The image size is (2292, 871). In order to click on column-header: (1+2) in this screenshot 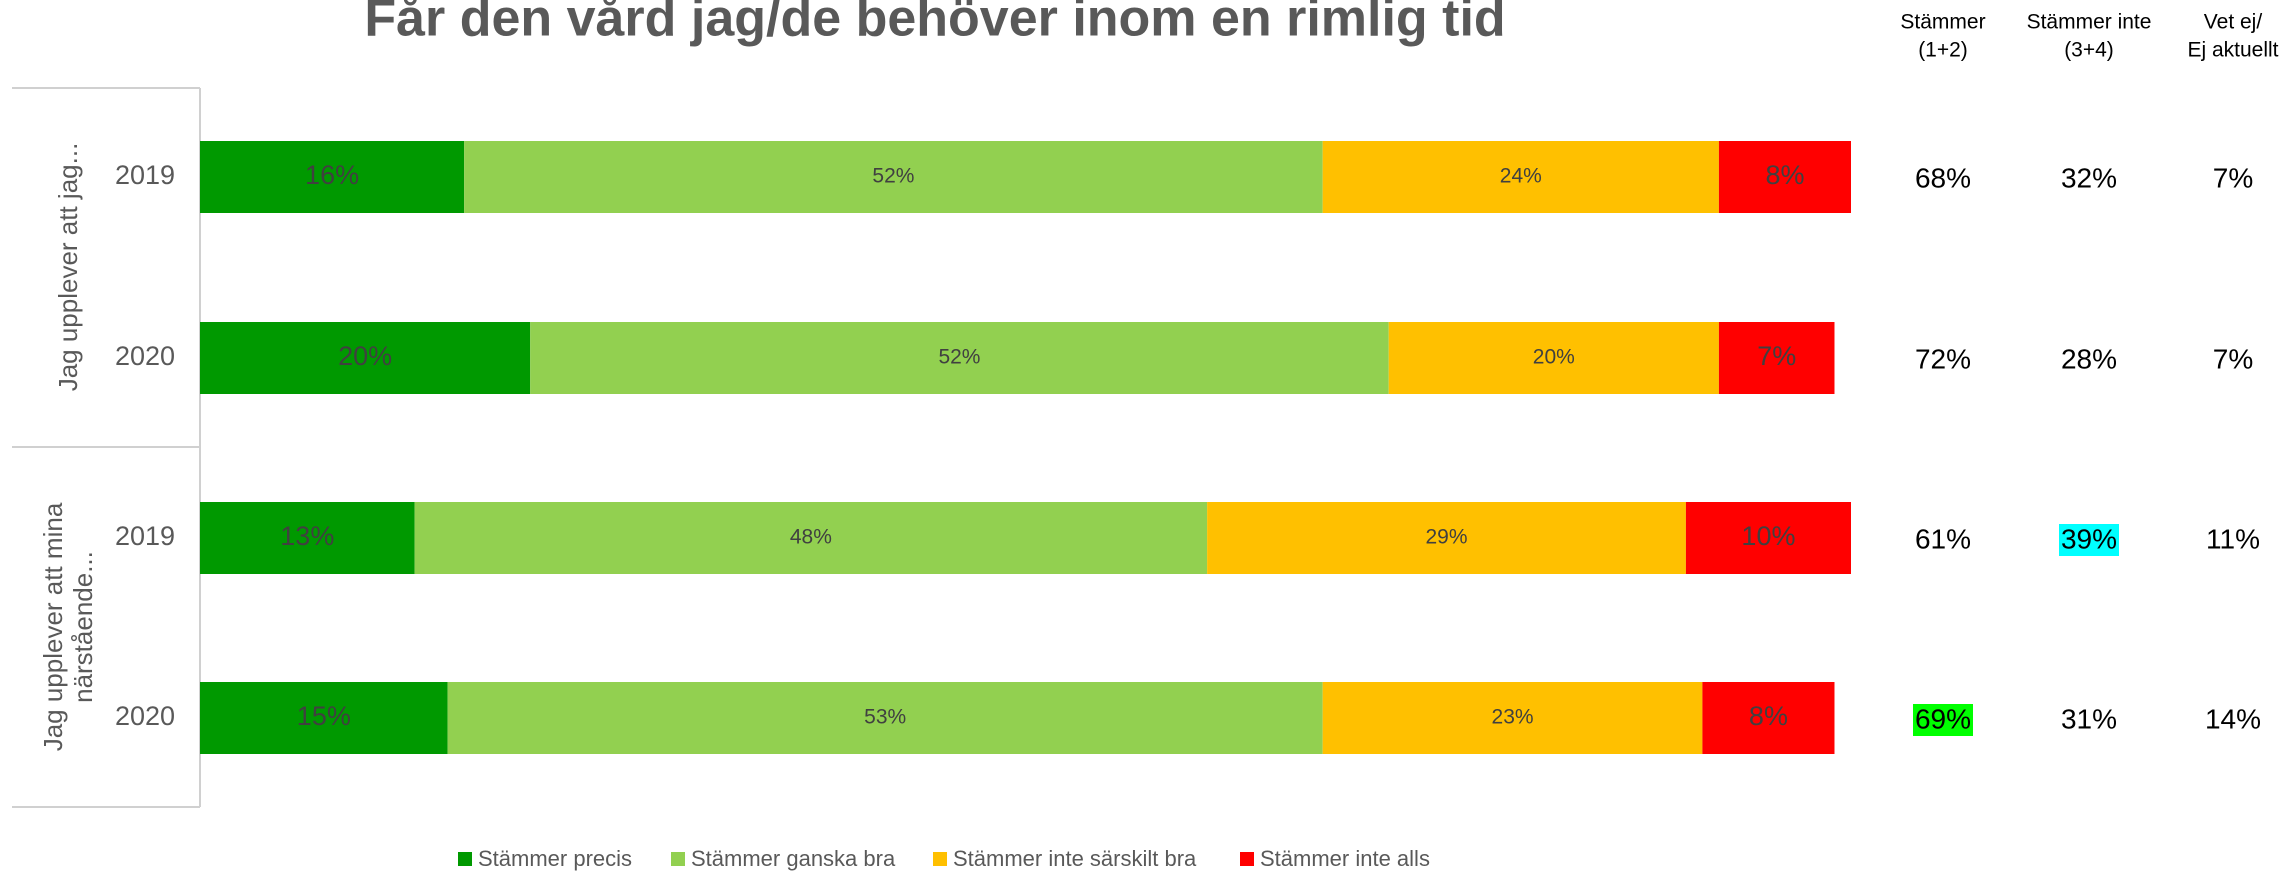, I will do `click(1943, 50)`.